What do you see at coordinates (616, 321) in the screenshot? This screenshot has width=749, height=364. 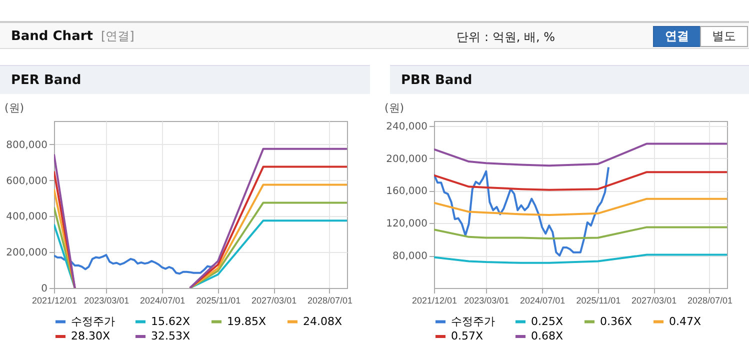 I see `legend-label: 0.36X` at bounding box center [616, 321].